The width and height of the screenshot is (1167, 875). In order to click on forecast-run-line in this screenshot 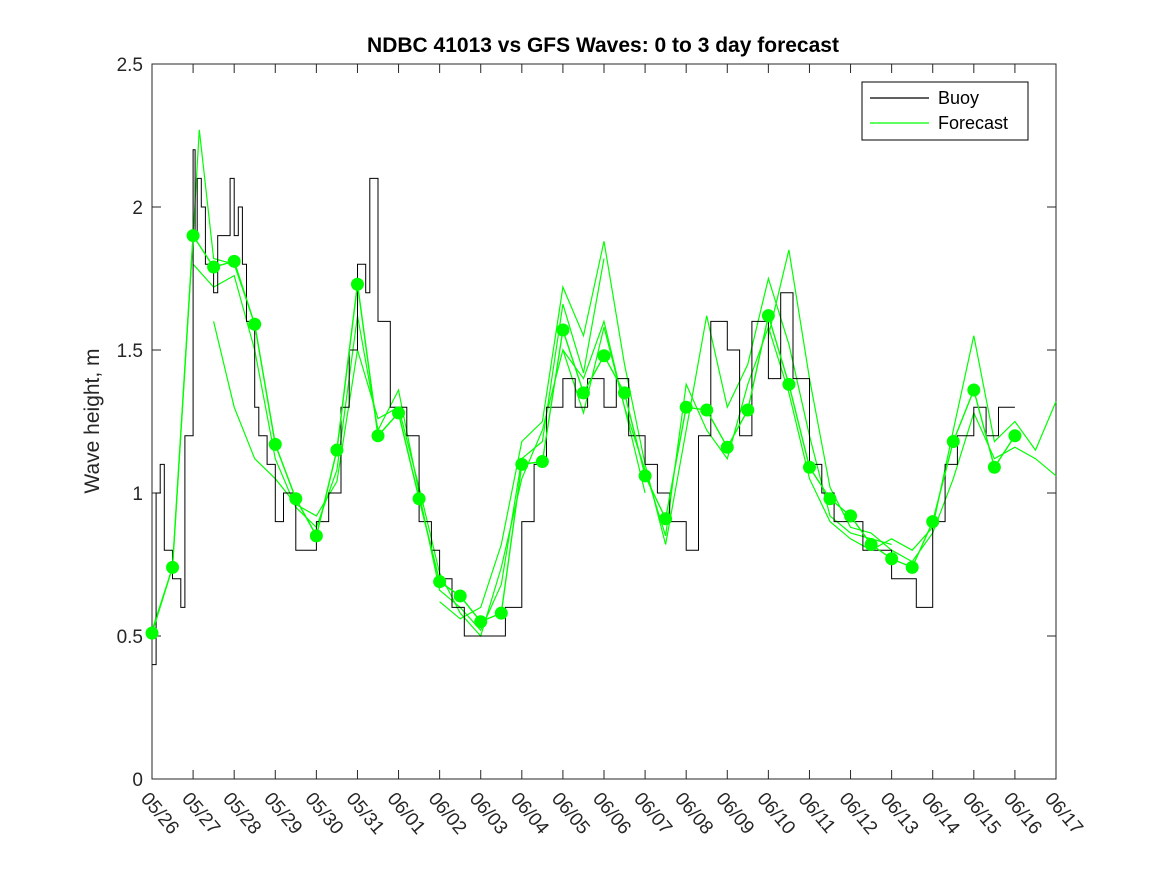, I will do `click(429, 479)`.